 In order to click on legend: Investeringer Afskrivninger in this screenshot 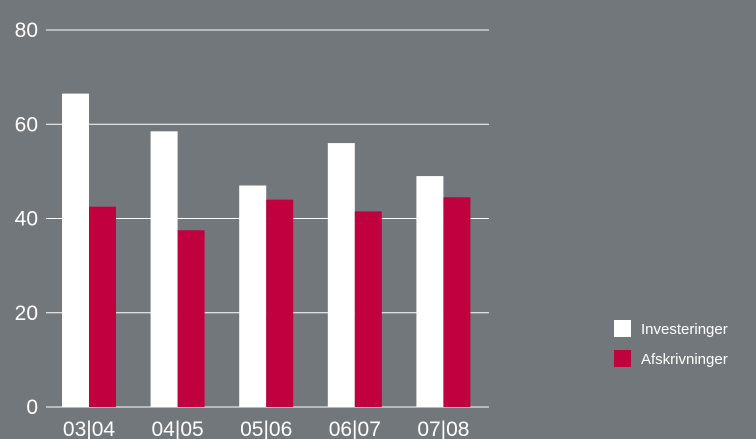, I will do `click(671, 344)`.